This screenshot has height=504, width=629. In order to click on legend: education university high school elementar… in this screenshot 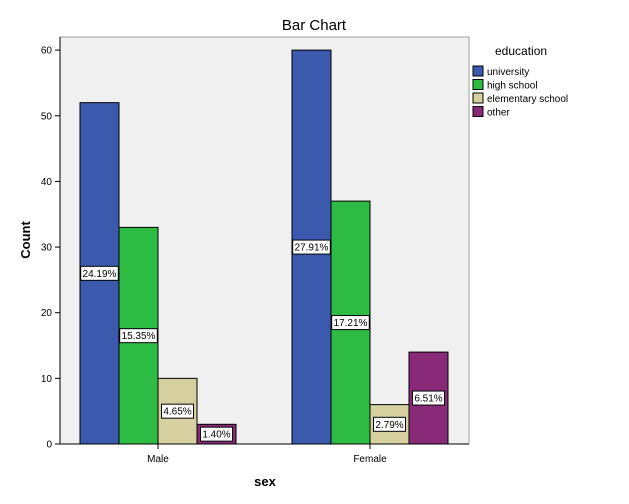, I will do `click(520, 81)`.